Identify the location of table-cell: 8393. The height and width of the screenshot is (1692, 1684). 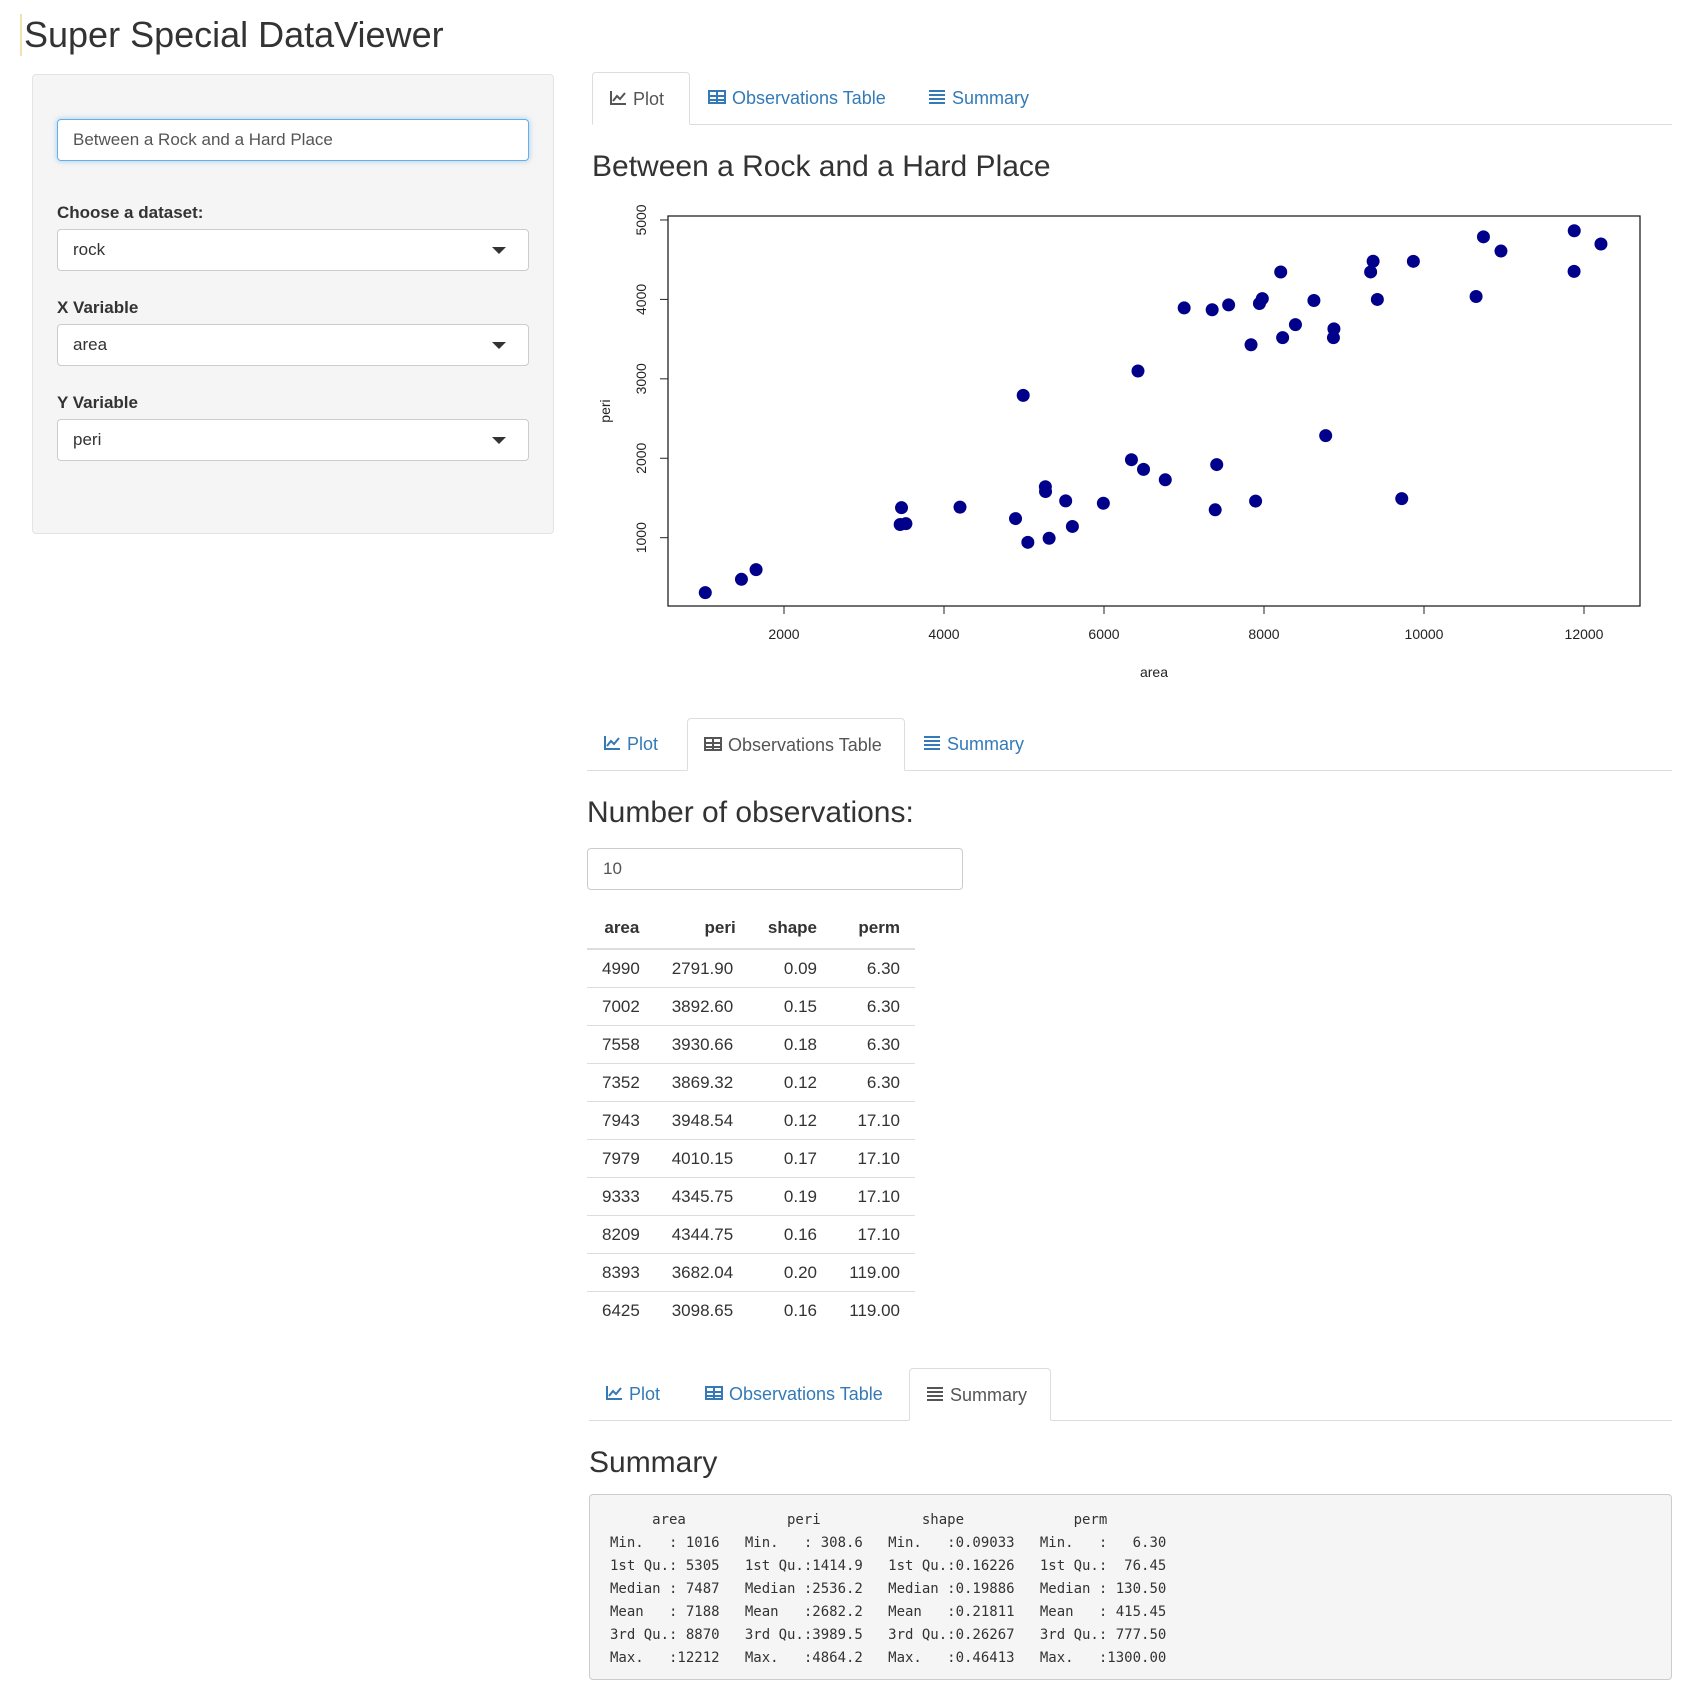
(622, 1272).